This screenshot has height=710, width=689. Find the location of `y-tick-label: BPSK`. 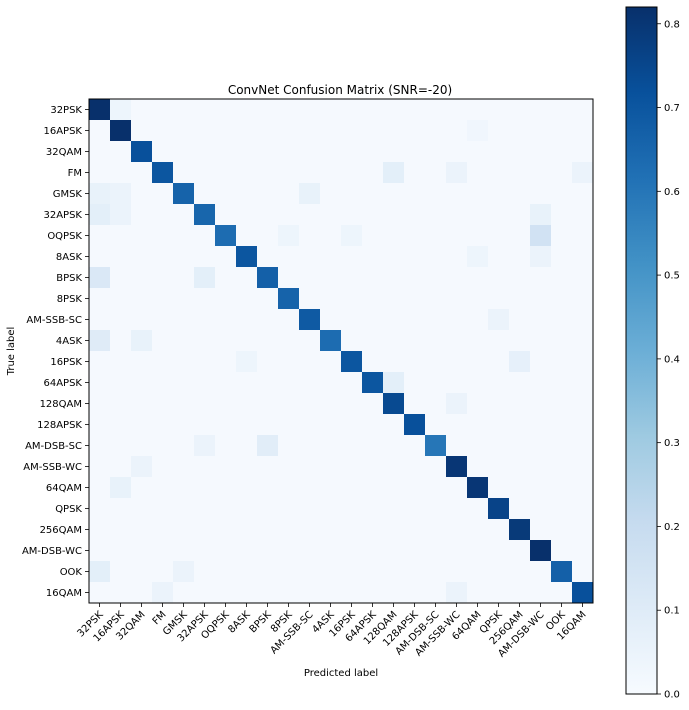

y-tick-label: BPSK is located at coordinates (69, 278).